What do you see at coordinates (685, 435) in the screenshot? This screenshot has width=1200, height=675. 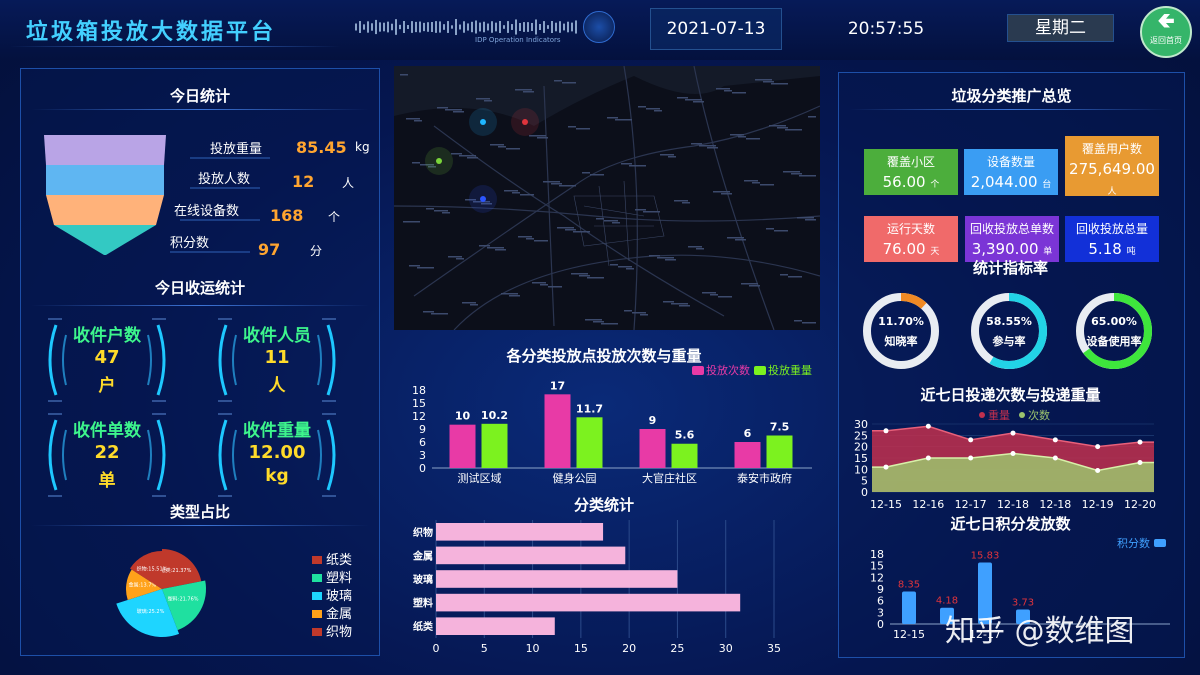 I see `data-label: 5.6` at bounding box center [685, 435].